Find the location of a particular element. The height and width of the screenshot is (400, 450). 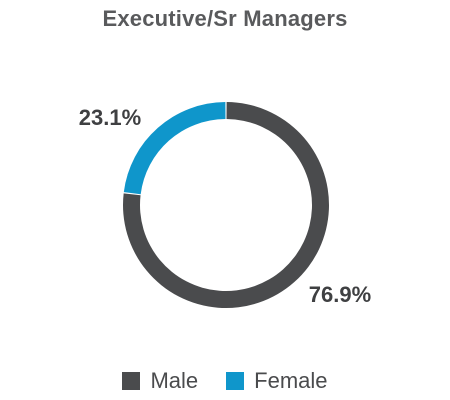

legend-item-male: Male is located at coordinates (160, 381).